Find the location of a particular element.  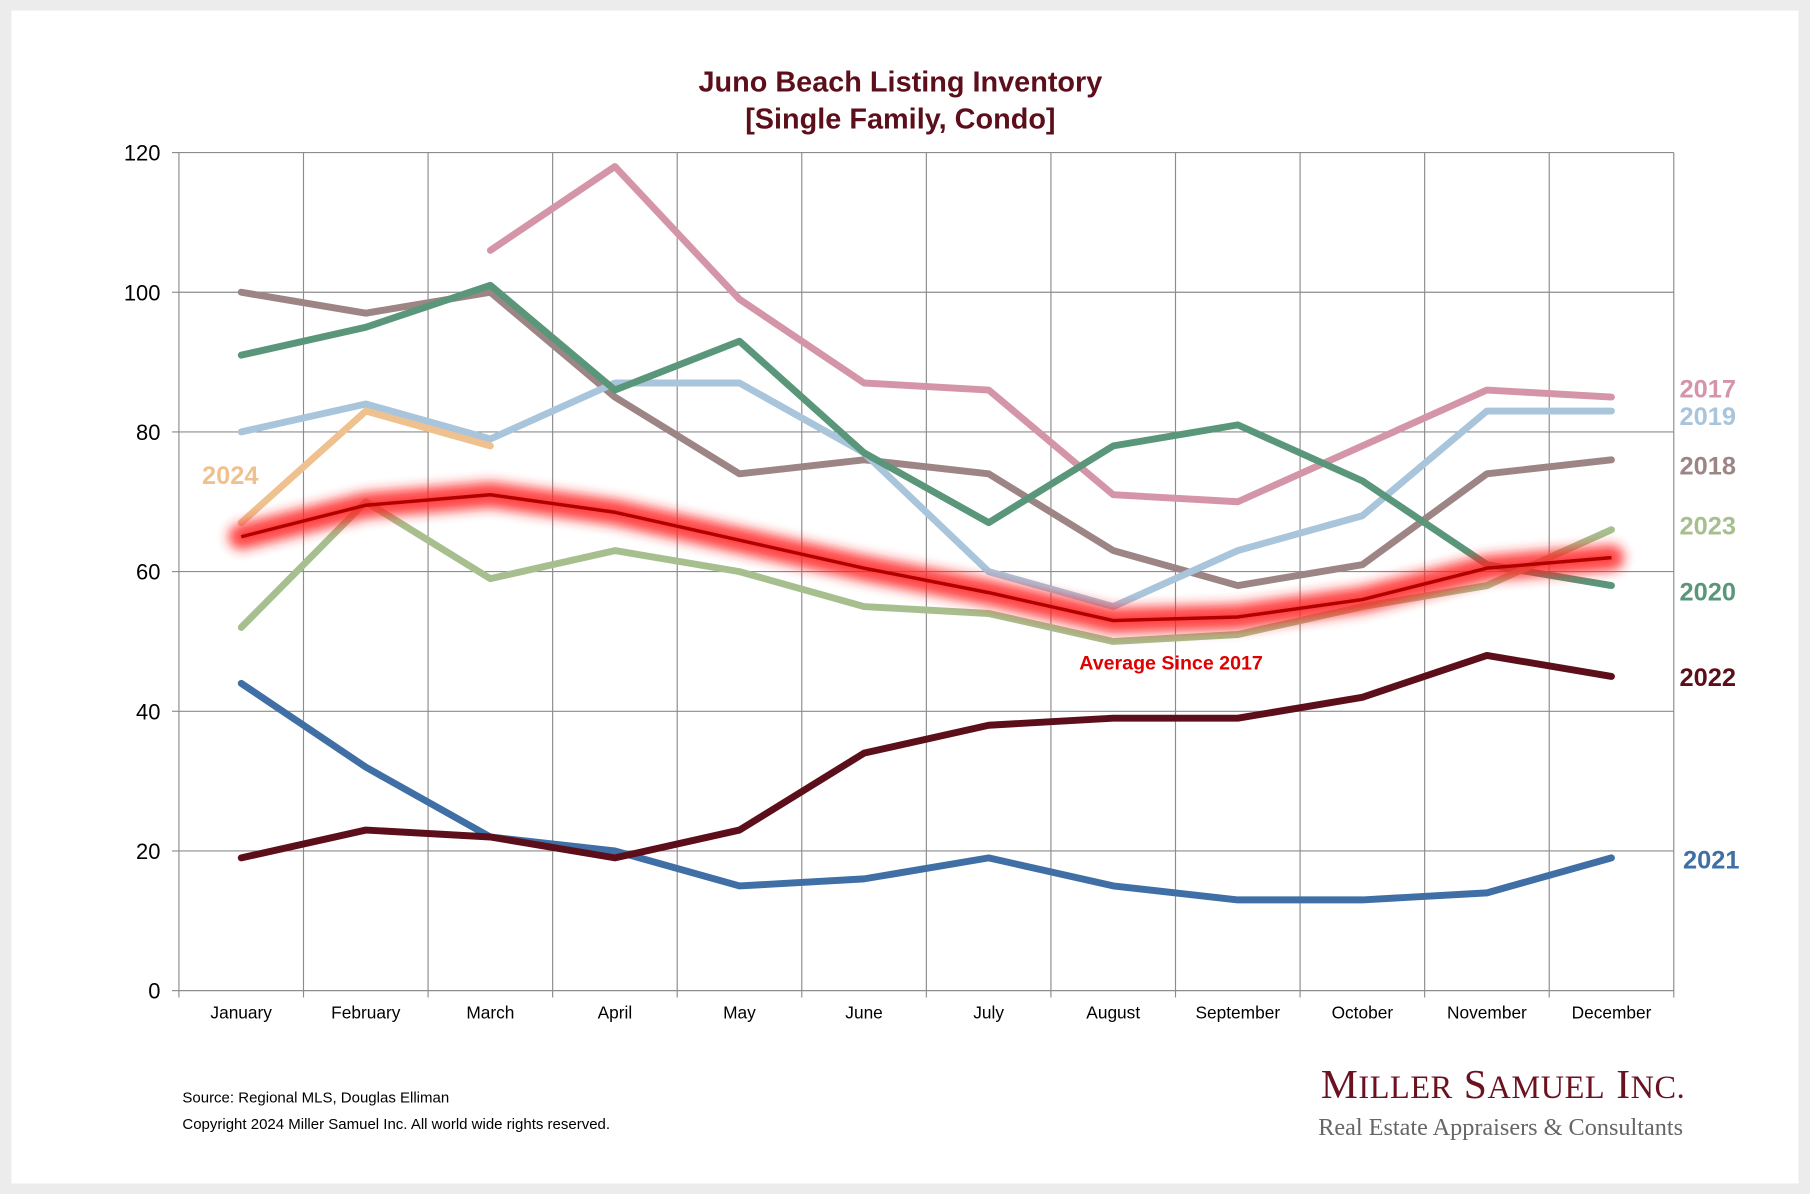

x-tick-label: April is located at coordinates (615, 1012).